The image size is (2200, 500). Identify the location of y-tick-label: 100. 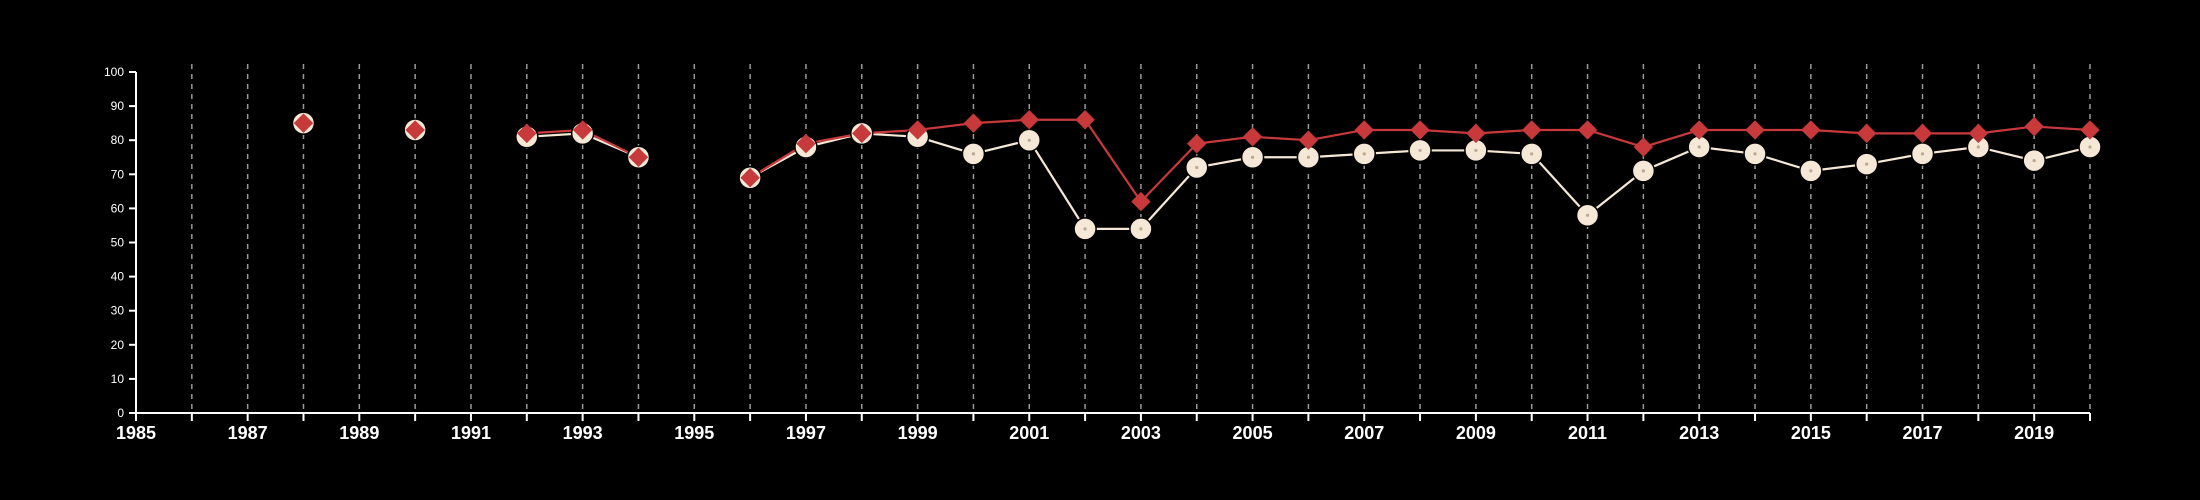
(114, 72).